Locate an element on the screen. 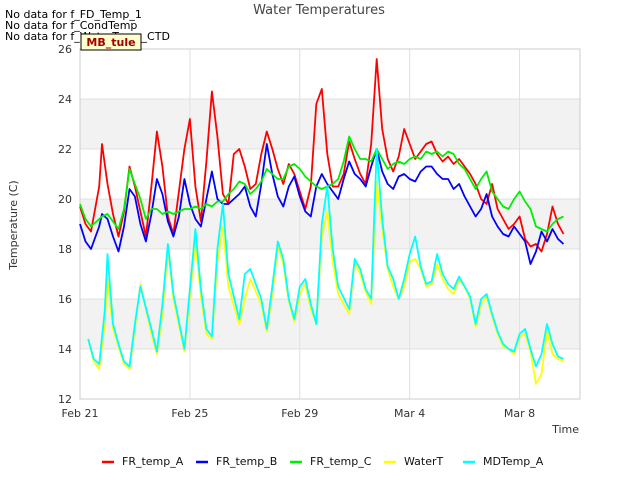  site-badge-label: MB_tule is located at coordinates (110, 42).